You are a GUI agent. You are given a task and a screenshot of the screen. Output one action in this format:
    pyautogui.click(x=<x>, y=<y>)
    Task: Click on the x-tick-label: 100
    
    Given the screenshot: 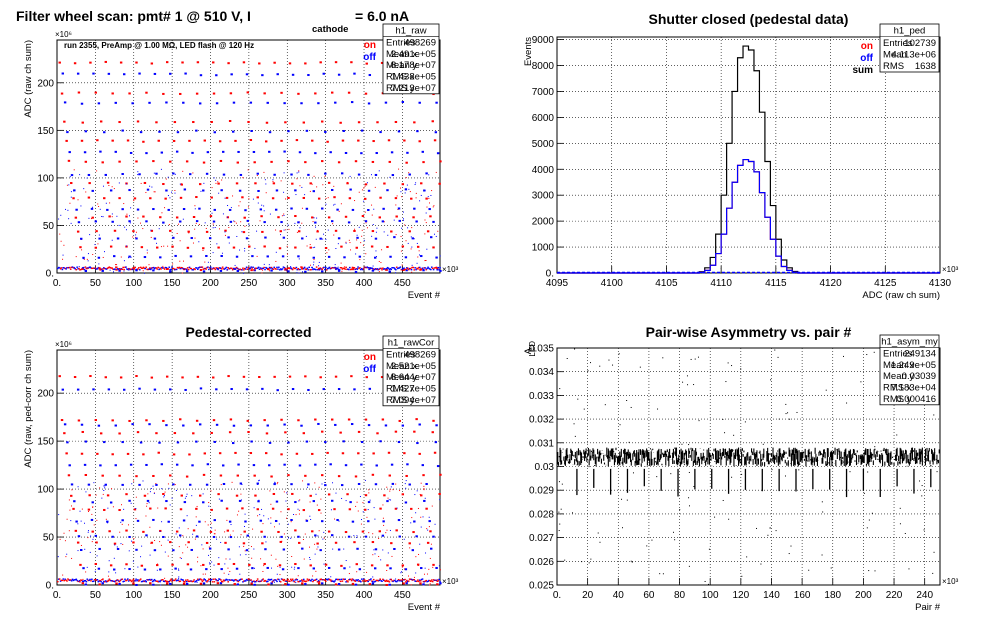 What is the action you would take?
    pyautogui.click(x=133, y=595)
    